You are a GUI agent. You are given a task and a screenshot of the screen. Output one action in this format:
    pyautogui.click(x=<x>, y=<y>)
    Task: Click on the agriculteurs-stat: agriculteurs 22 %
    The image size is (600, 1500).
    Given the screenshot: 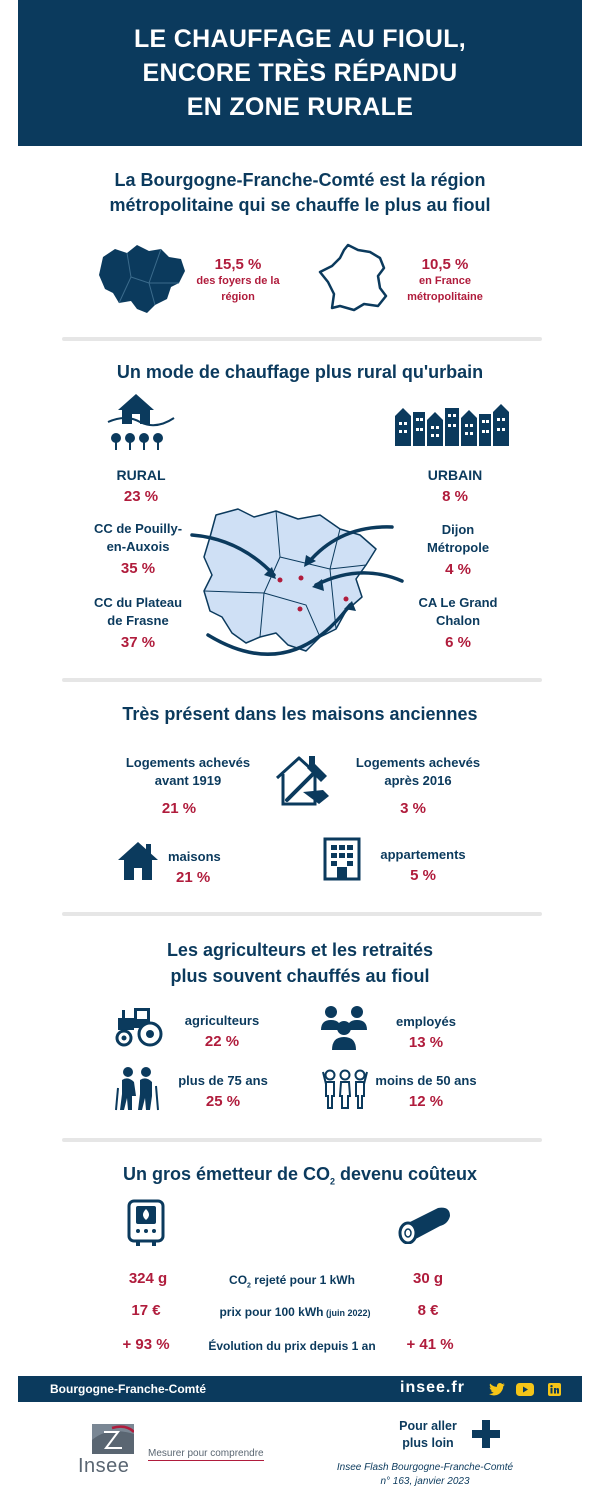 What is the action you would take?
    pyautogui.click(x=222, y=1031)
    